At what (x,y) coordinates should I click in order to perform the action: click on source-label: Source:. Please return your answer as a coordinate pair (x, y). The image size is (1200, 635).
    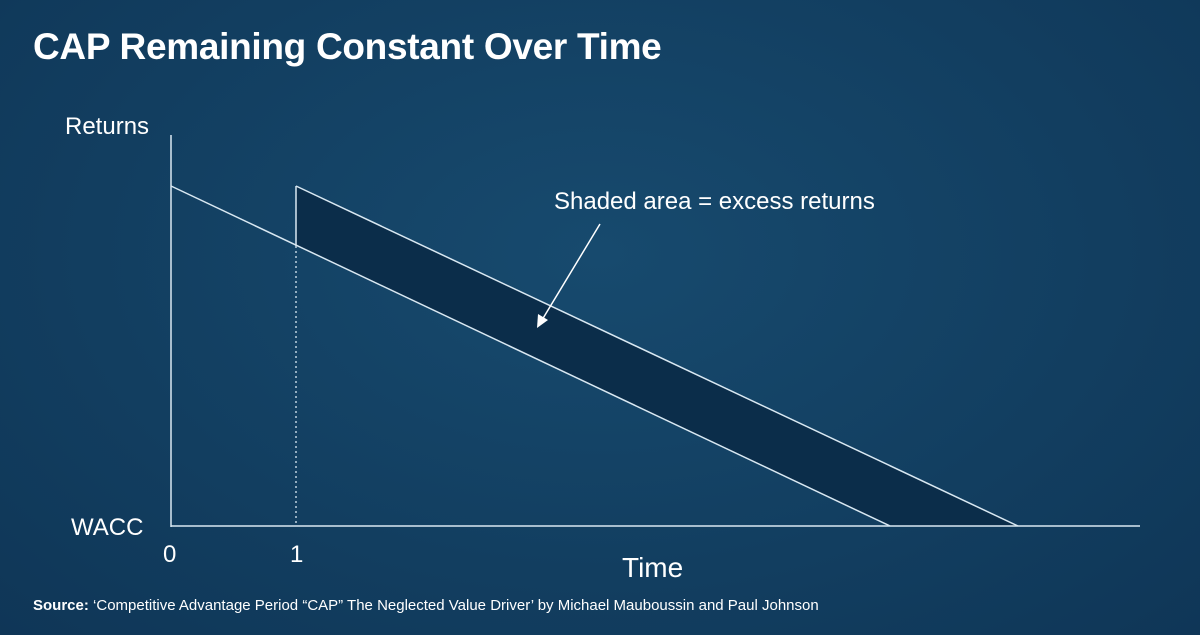
    Looking at the image, I should click on (61, 605).